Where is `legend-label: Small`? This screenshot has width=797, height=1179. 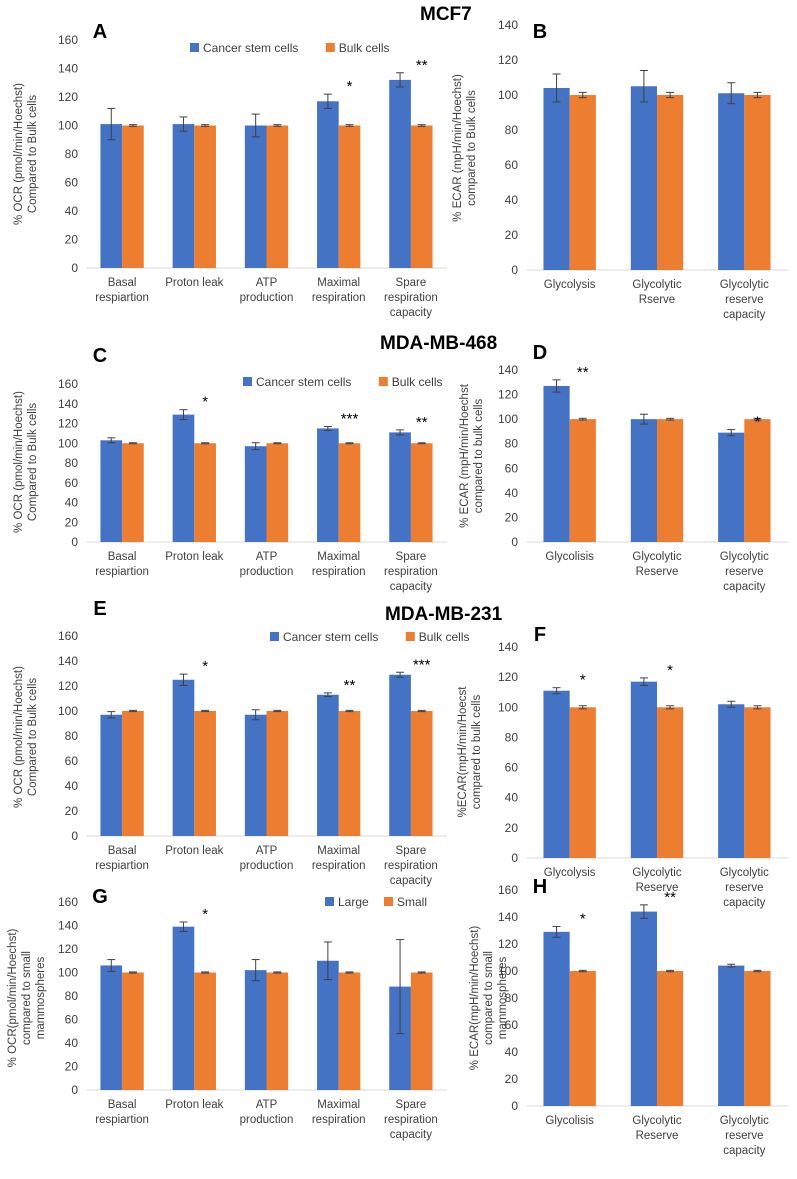 legend-label: Small is located at coordinates (412, 902).